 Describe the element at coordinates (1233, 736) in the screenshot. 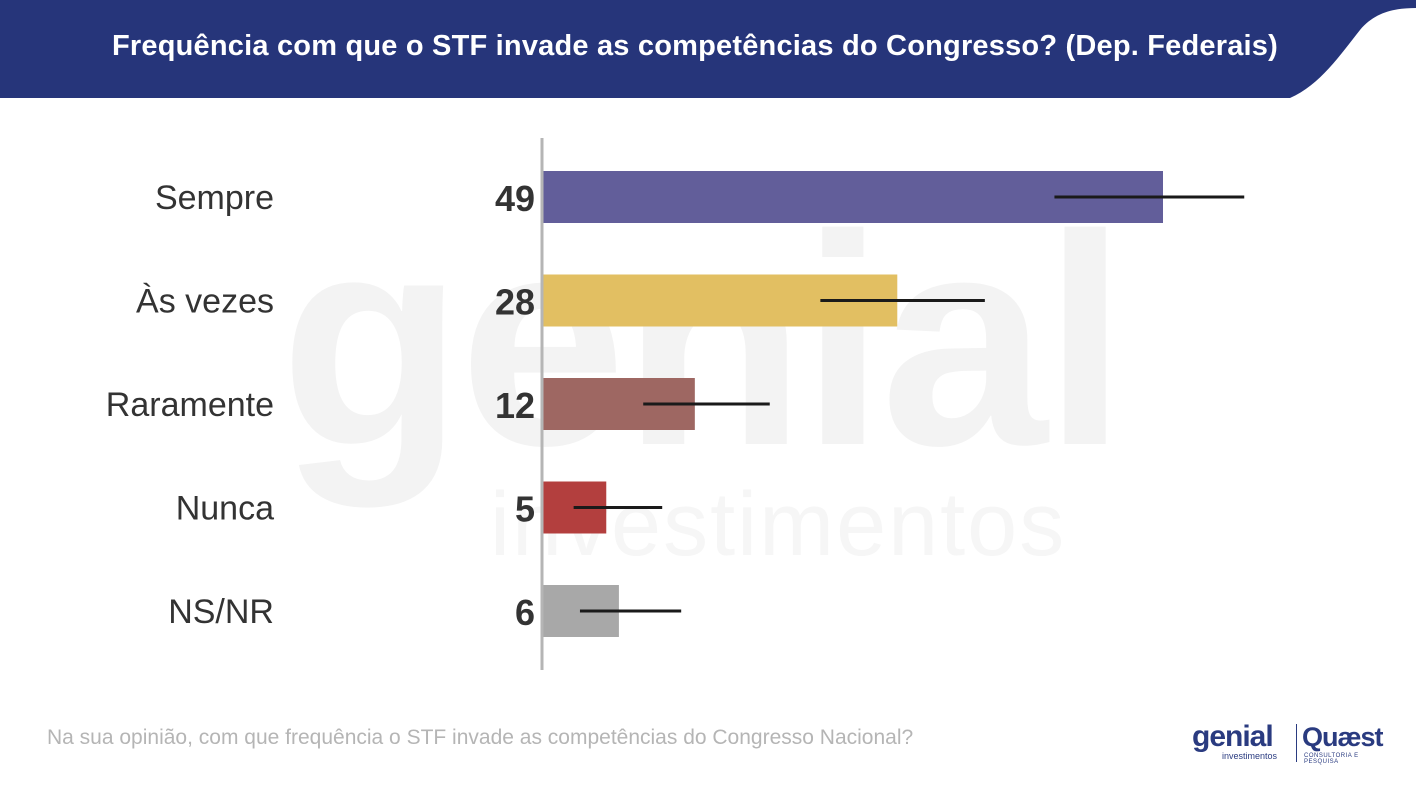

I see `genial-logo: genial` at that location.